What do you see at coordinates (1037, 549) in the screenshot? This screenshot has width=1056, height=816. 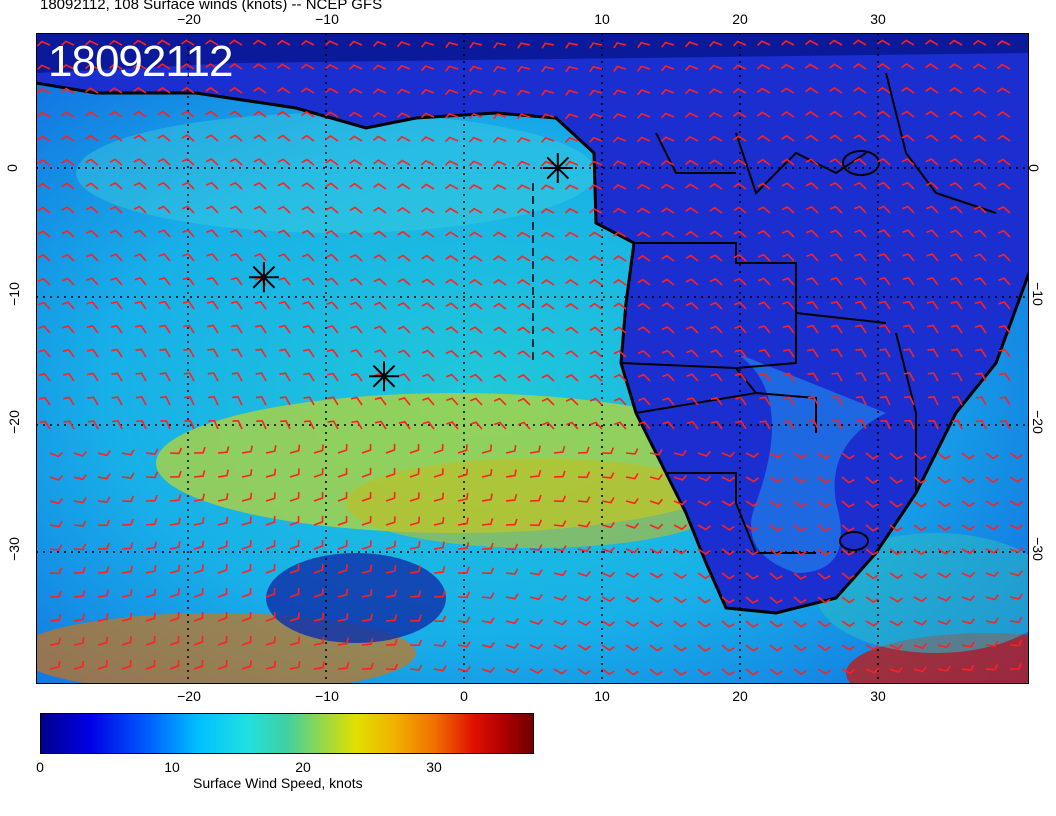 I see `lat-tick-right: −30` at bounding box center [1037, 549].